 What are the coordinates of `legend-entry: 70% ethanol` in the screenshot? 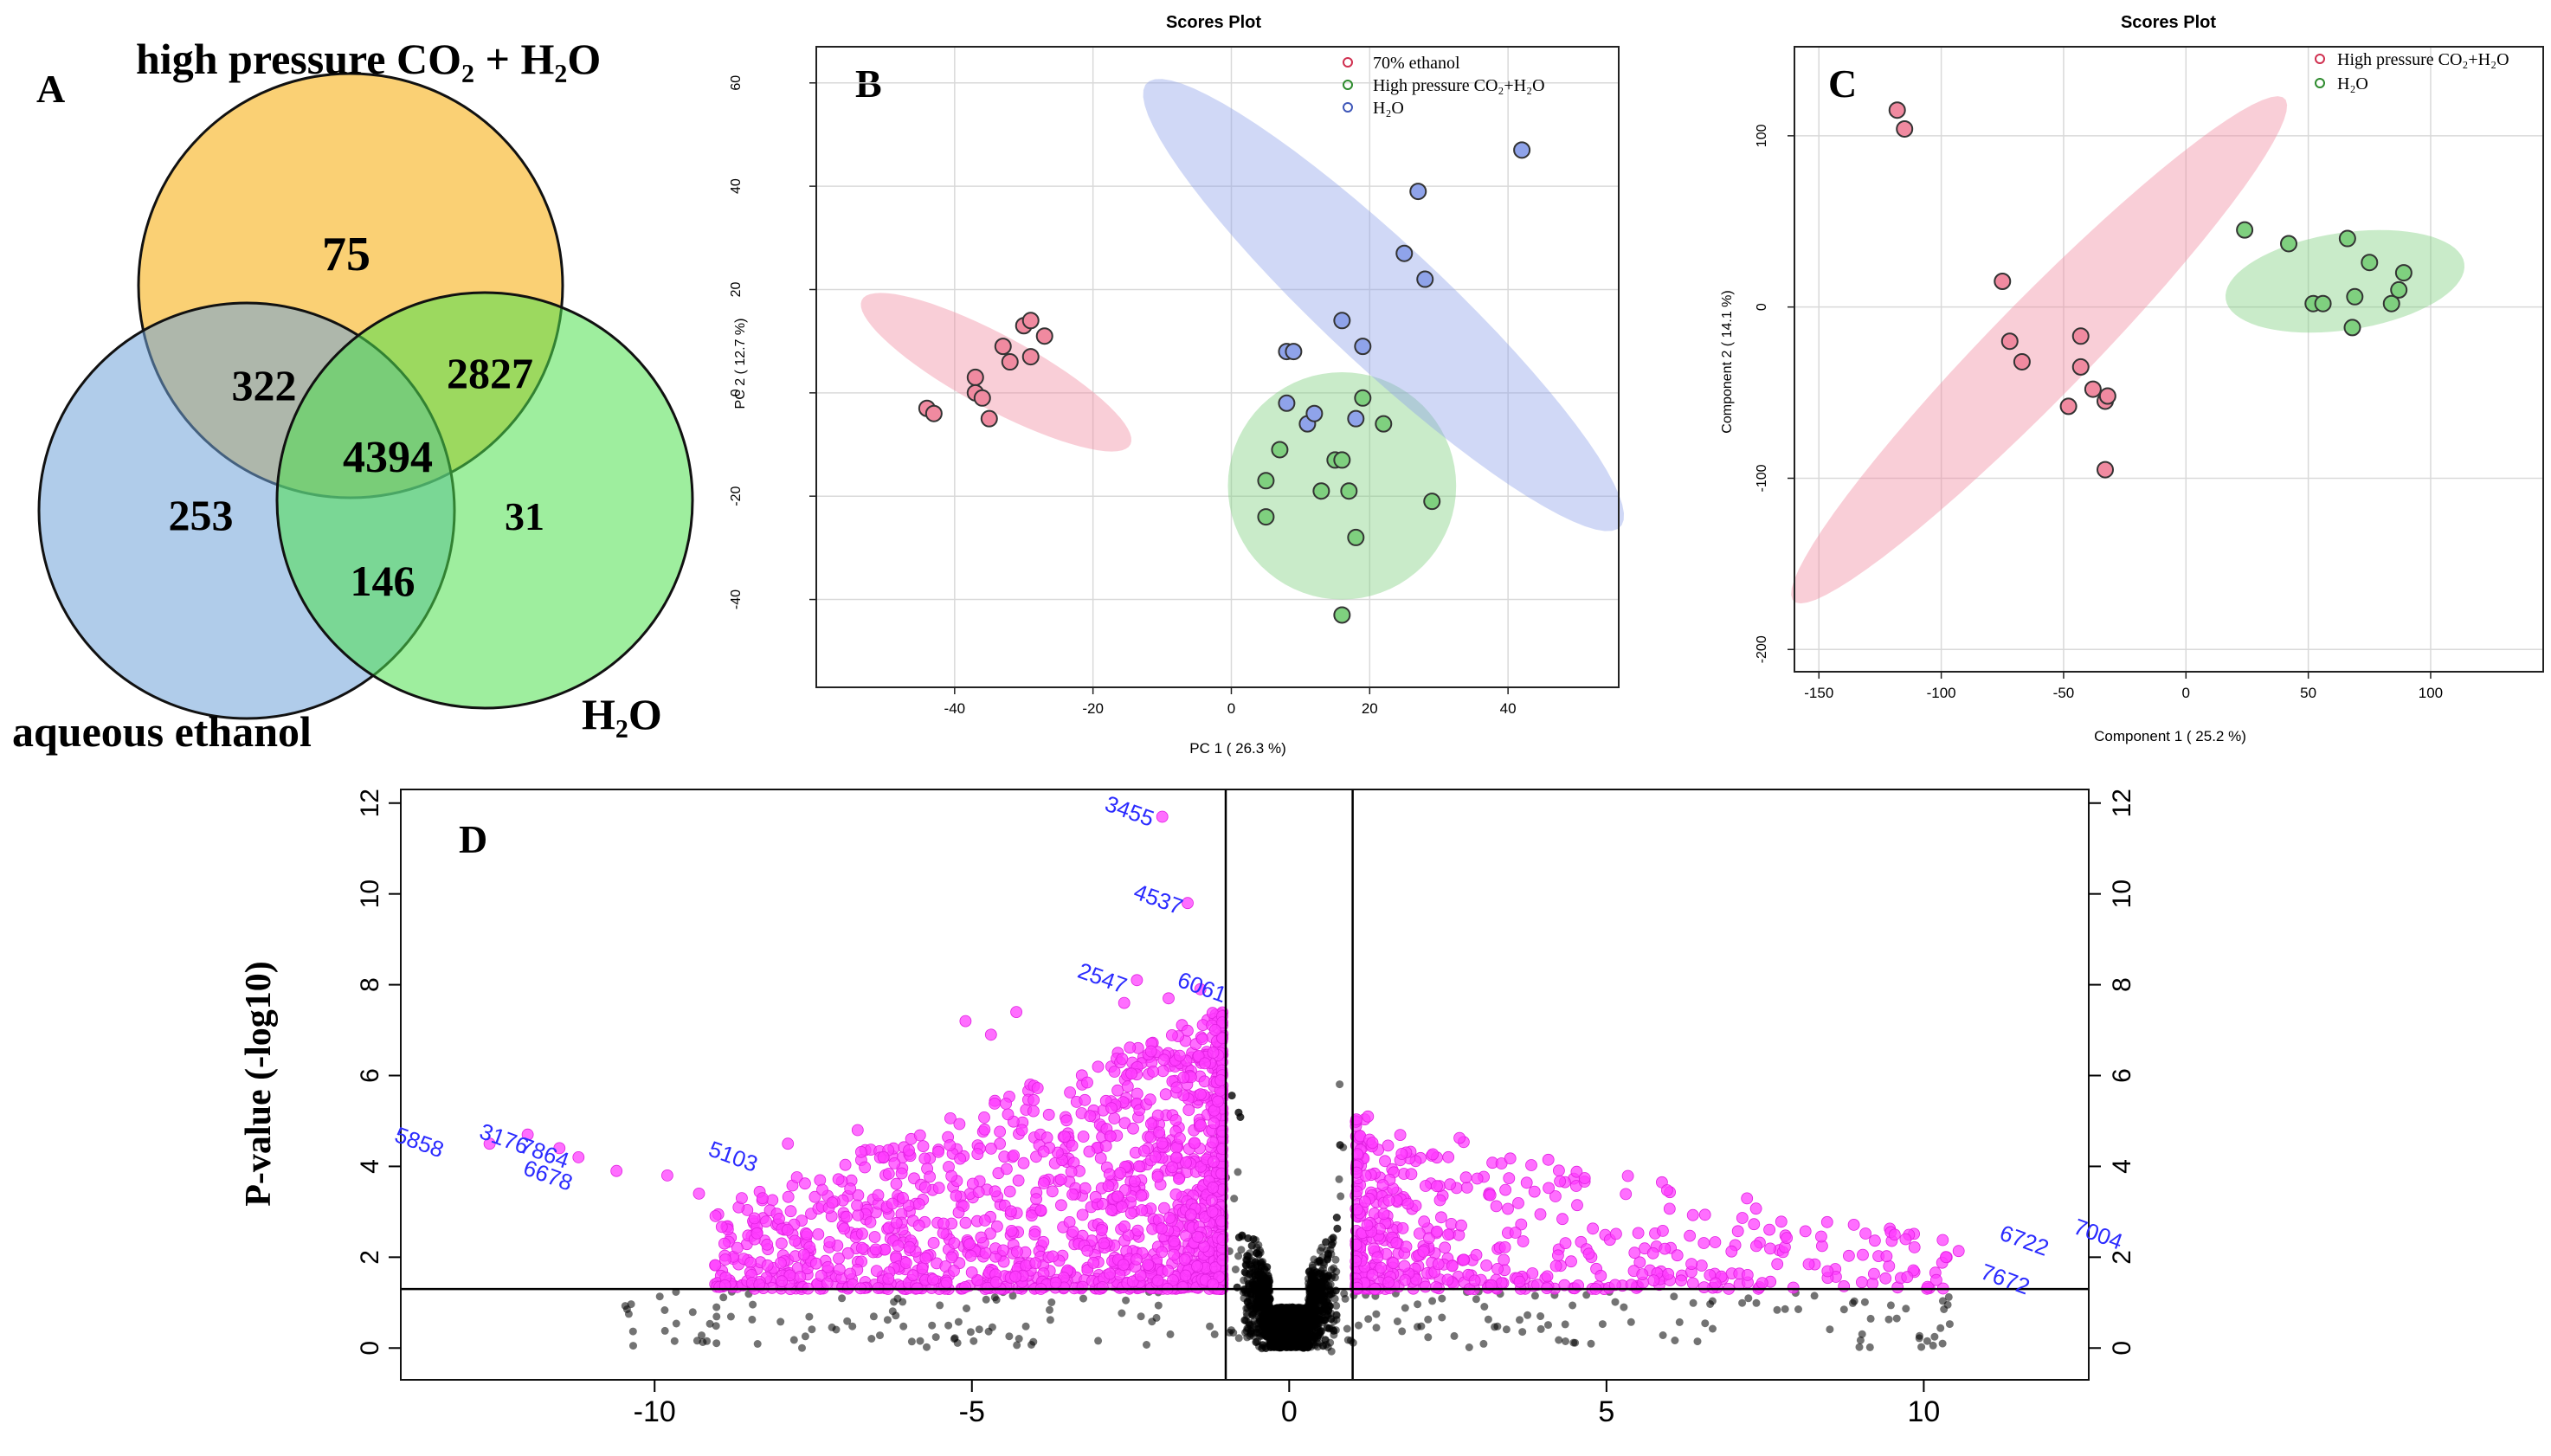 It's located at (1417, 63).